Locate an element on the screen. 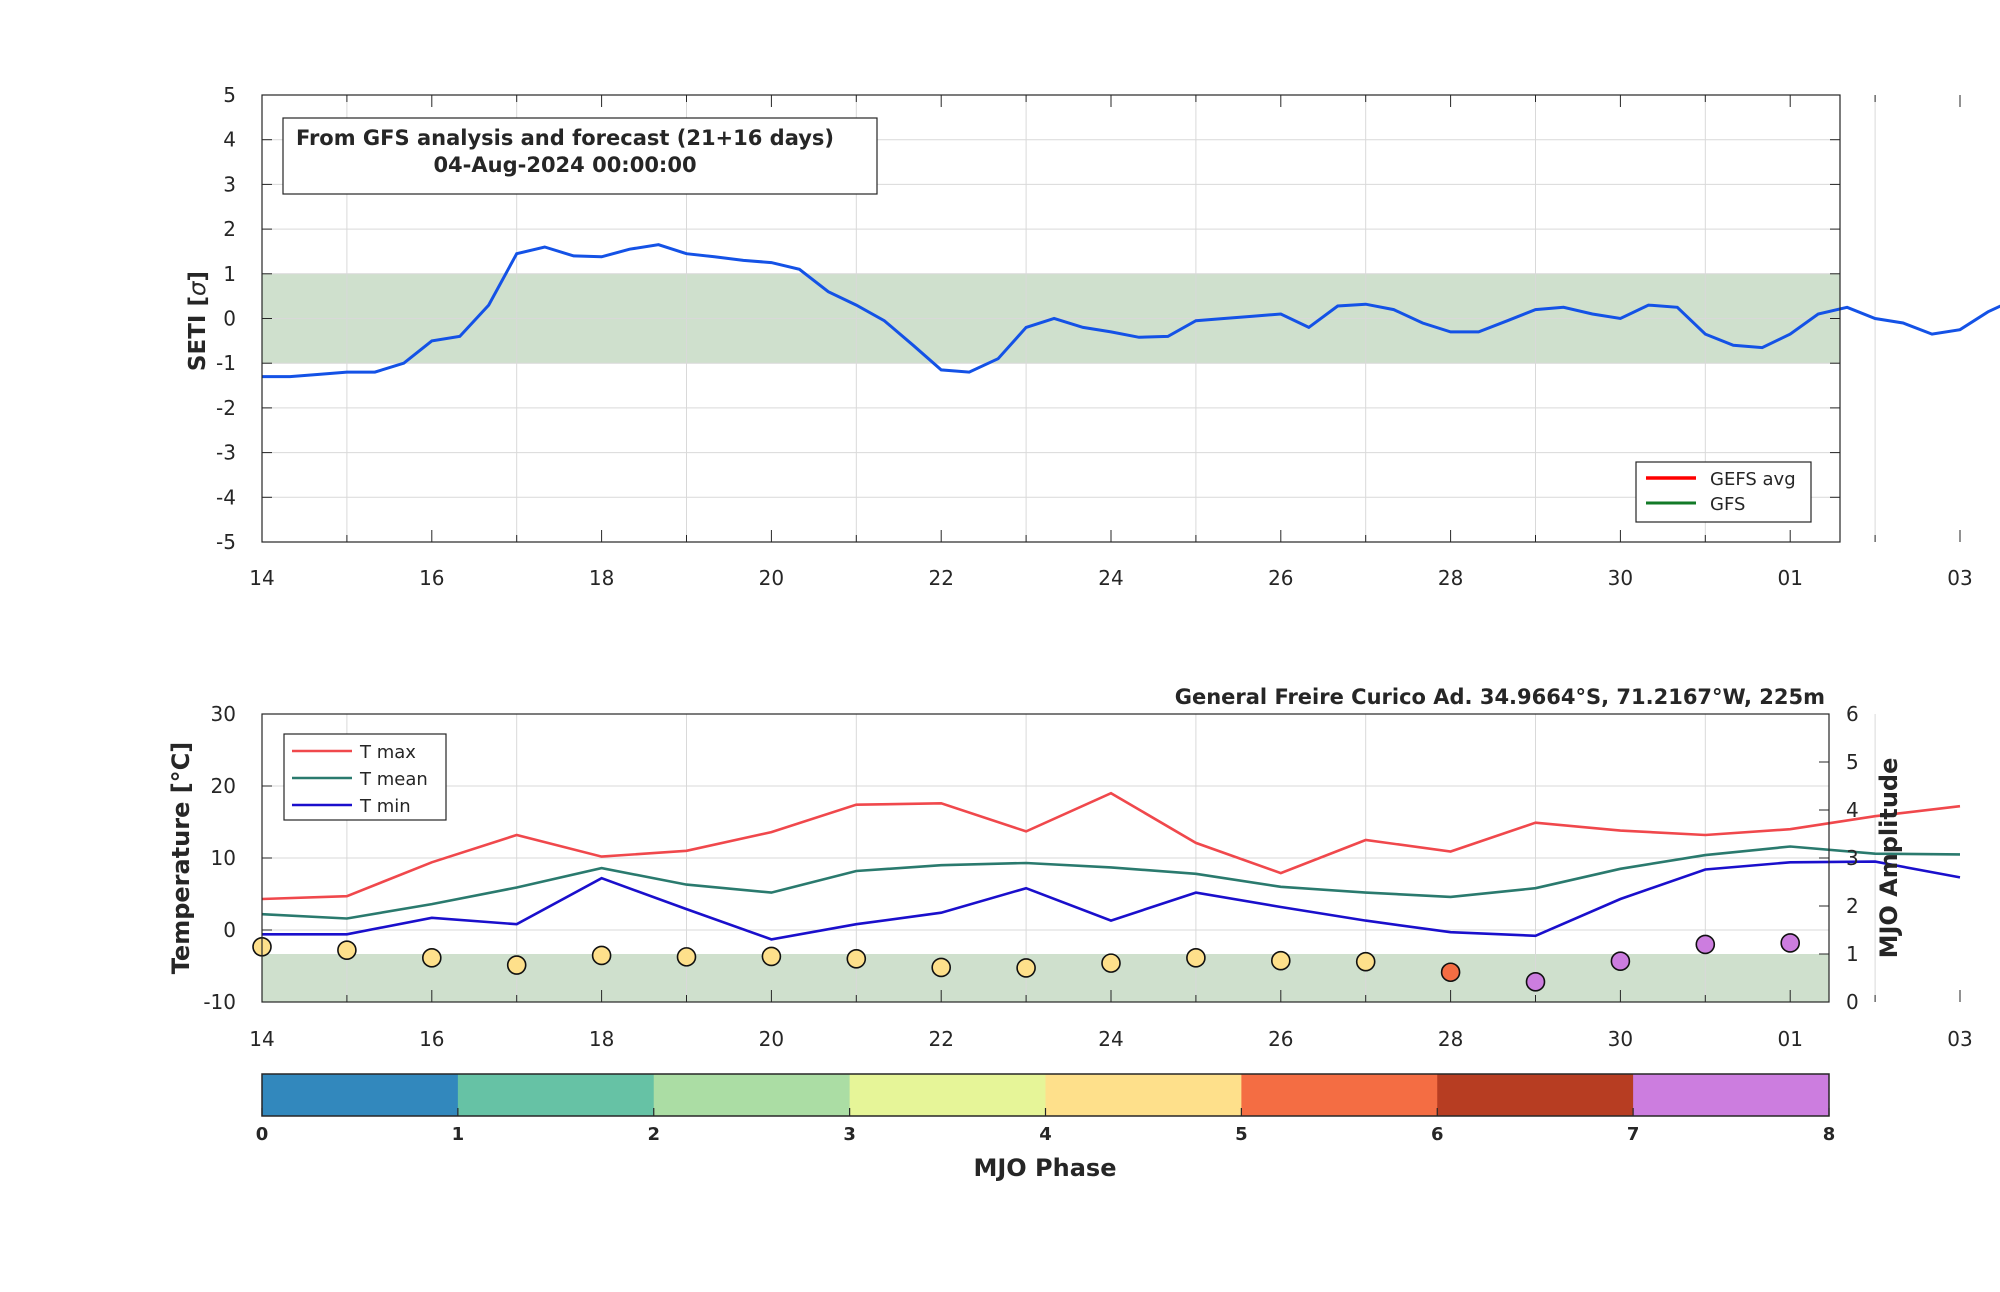 This screenshot has width=2000, height=1292. colorbar-tick-label: 5 is located at coordinates (1241, 1134).